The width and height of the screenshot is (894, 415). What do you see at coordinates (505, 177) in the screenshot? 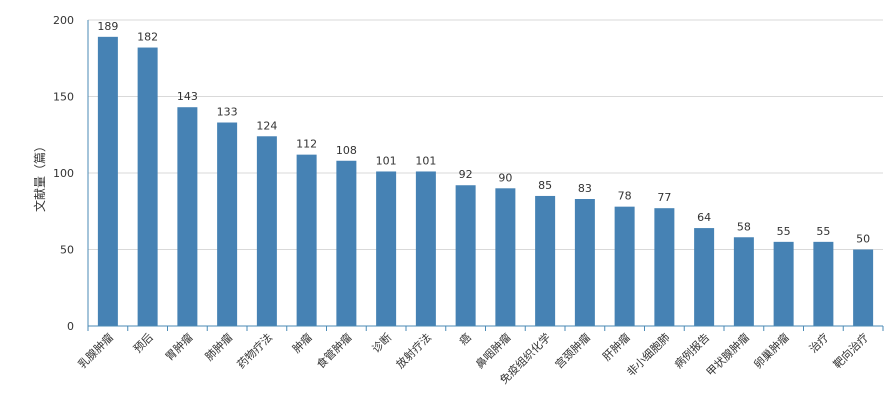
I see `data-label: 90` at bounding box center [505, 177].